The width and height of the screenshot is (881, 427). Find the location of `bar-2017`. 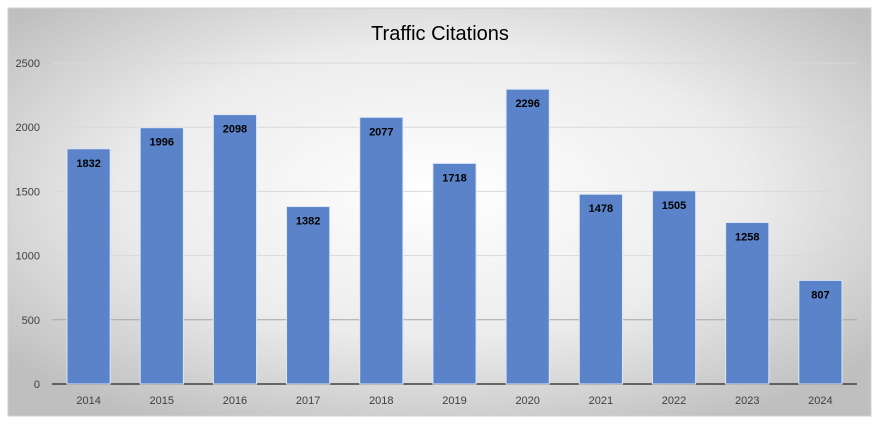

bar-2017 is located at coordinates (308, 295).